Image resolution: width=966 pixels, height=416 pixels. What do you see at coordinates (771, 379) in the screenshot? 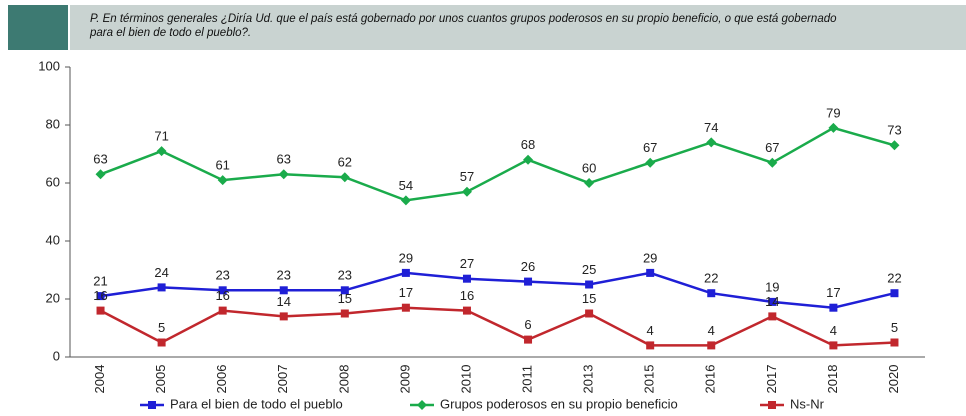
I see `x-tick-label: 2017` at bounding box center [771, 379].